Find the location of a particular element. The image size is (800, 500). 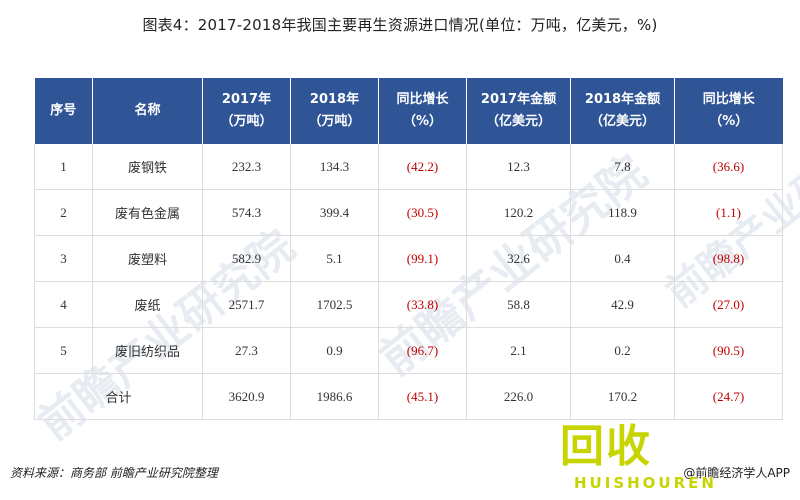

cell-2018-amount: 7.8 is located at coordinates (622, 167).